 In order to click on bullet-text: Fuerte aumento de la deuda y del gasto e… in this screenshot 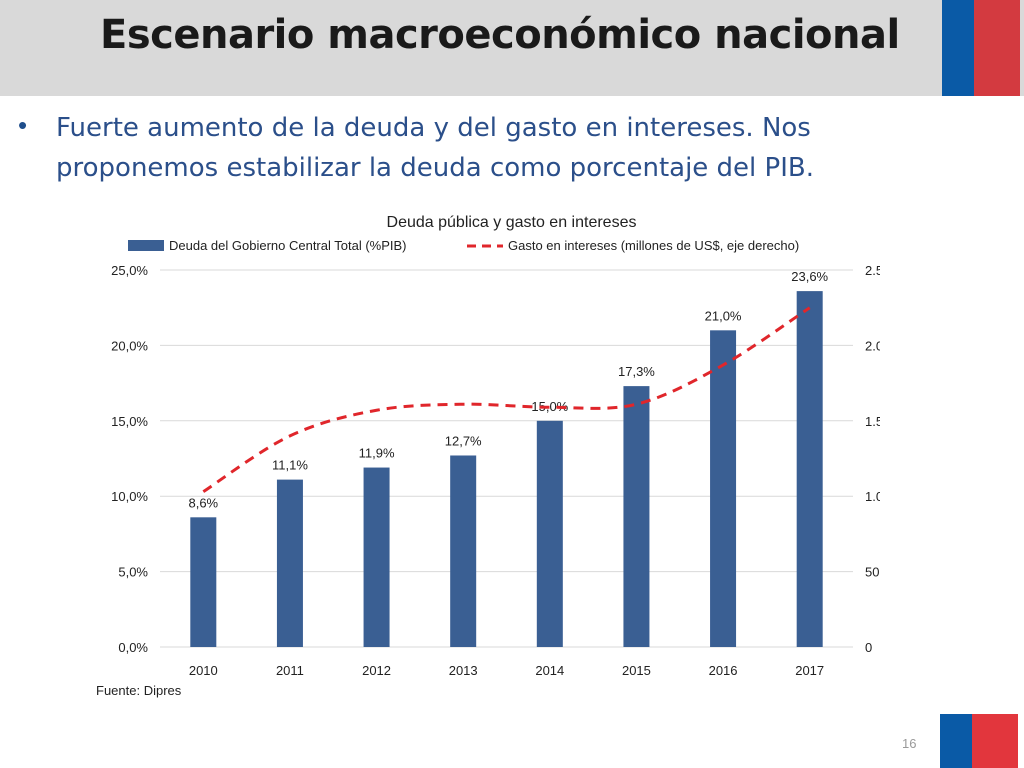, I will do `click(435, 148)`.